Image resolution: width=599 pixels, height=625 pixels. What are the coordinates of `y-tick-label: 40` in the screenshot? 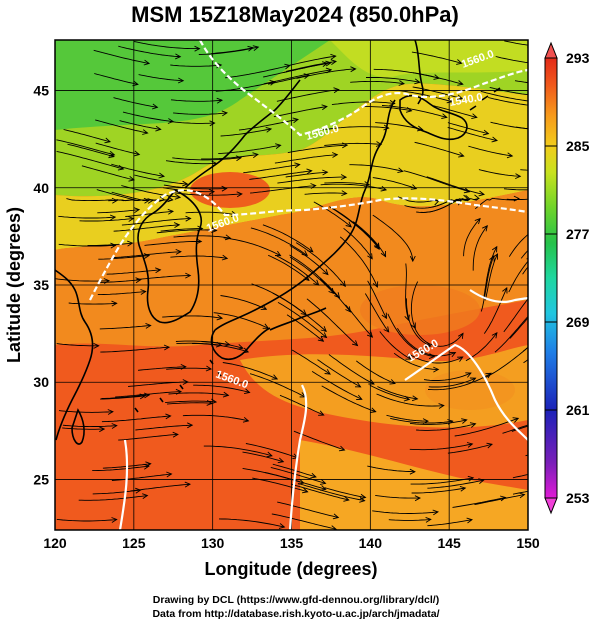 It's located at (41, 188).